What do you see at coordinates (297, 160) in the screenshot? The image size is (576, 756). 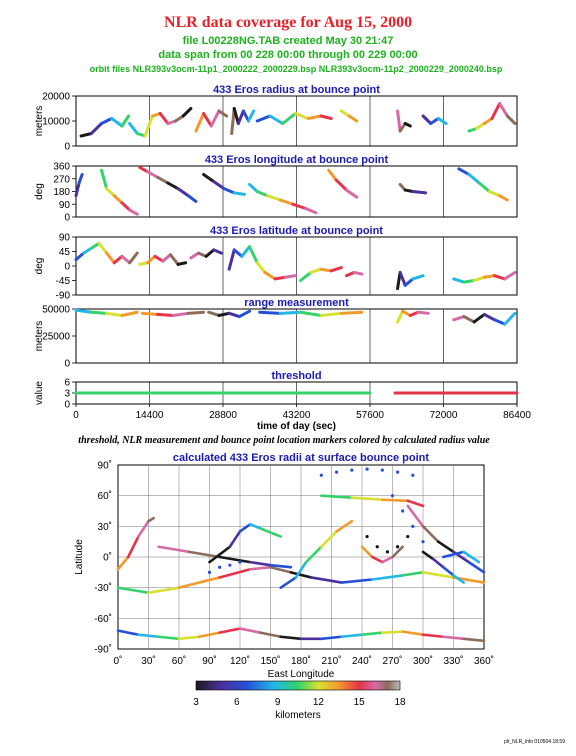 I see `panel-title: 433 Eros longitude at bounce point` at bounding box center [297, 160].